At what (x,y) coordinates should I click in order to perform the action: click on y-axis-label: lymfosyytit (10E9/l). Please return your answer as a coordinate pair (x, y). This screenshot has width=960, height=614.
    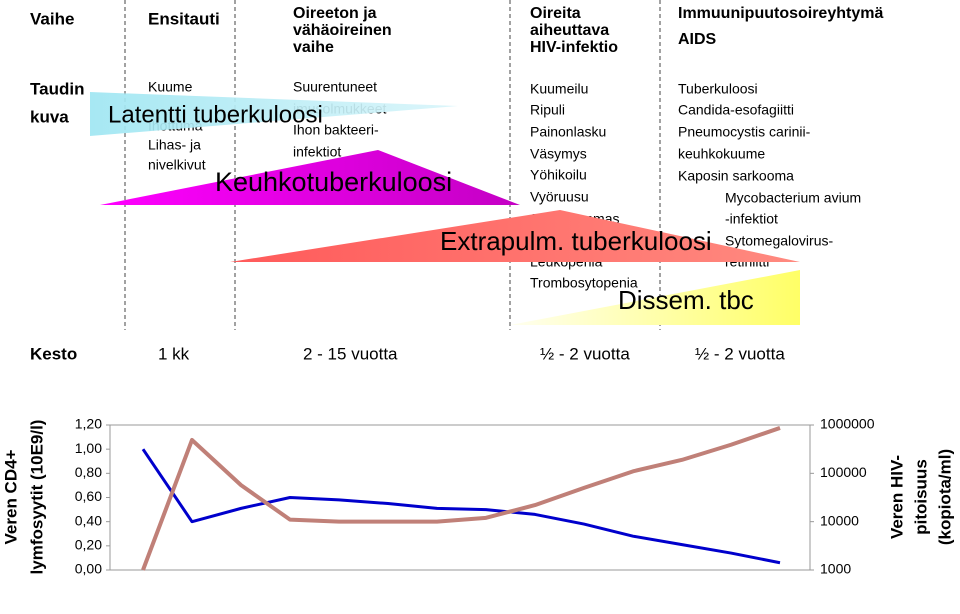
    Looking at the image, I should click on (36, 497).